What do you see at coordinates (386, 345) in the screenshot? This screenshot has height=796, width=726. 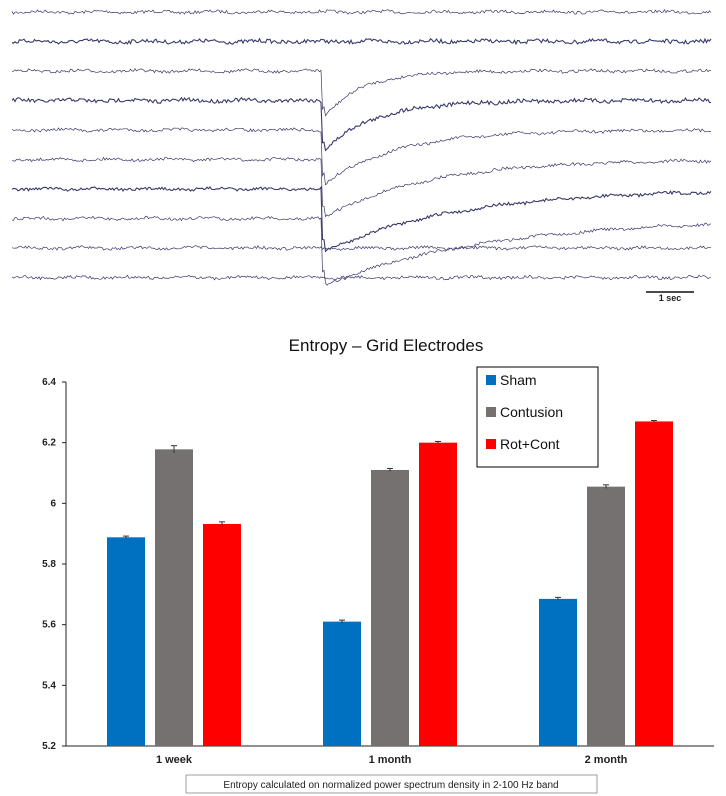 I see `chart-title: Entropy – Grid Electrodes` at bounding box center [386, 345].